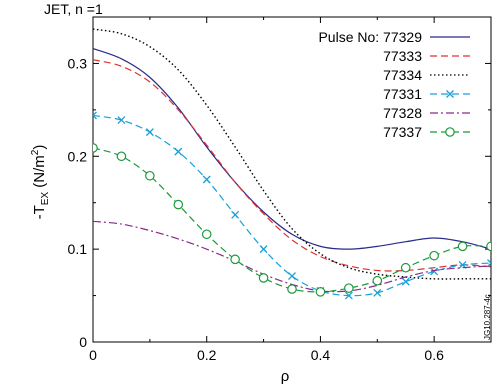 This screenshot has width=497, height=385. I want to click on x-tick-label: 0, so click(93, 355).